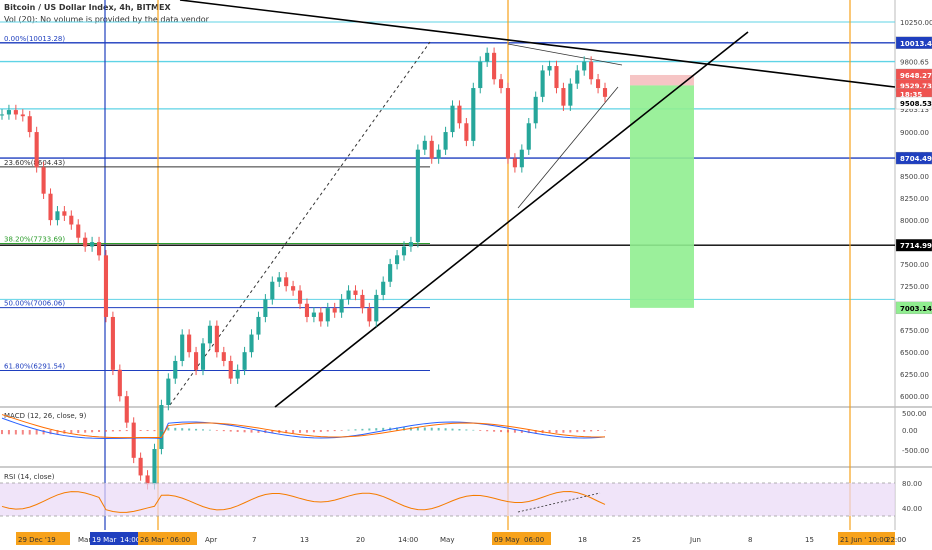  What do you see at coordinates (662, 80) in the screenshot?
I see `stop-zone` at bounding box center [662, 80].